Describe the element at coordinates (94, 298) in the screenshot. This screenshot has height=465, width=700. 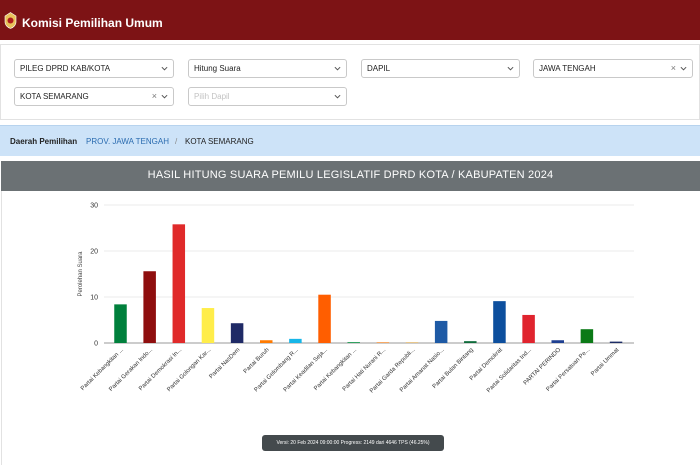
I see `y-tick-label: 10` at that location.